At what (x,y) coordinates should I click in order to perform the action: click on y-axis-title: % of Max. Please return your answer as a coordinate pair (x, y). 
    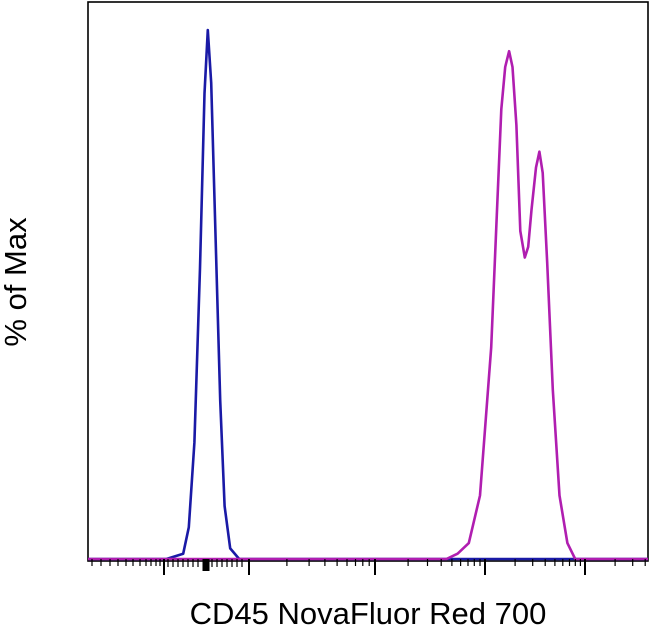
    Looking at the image, I should click on (16, 282).